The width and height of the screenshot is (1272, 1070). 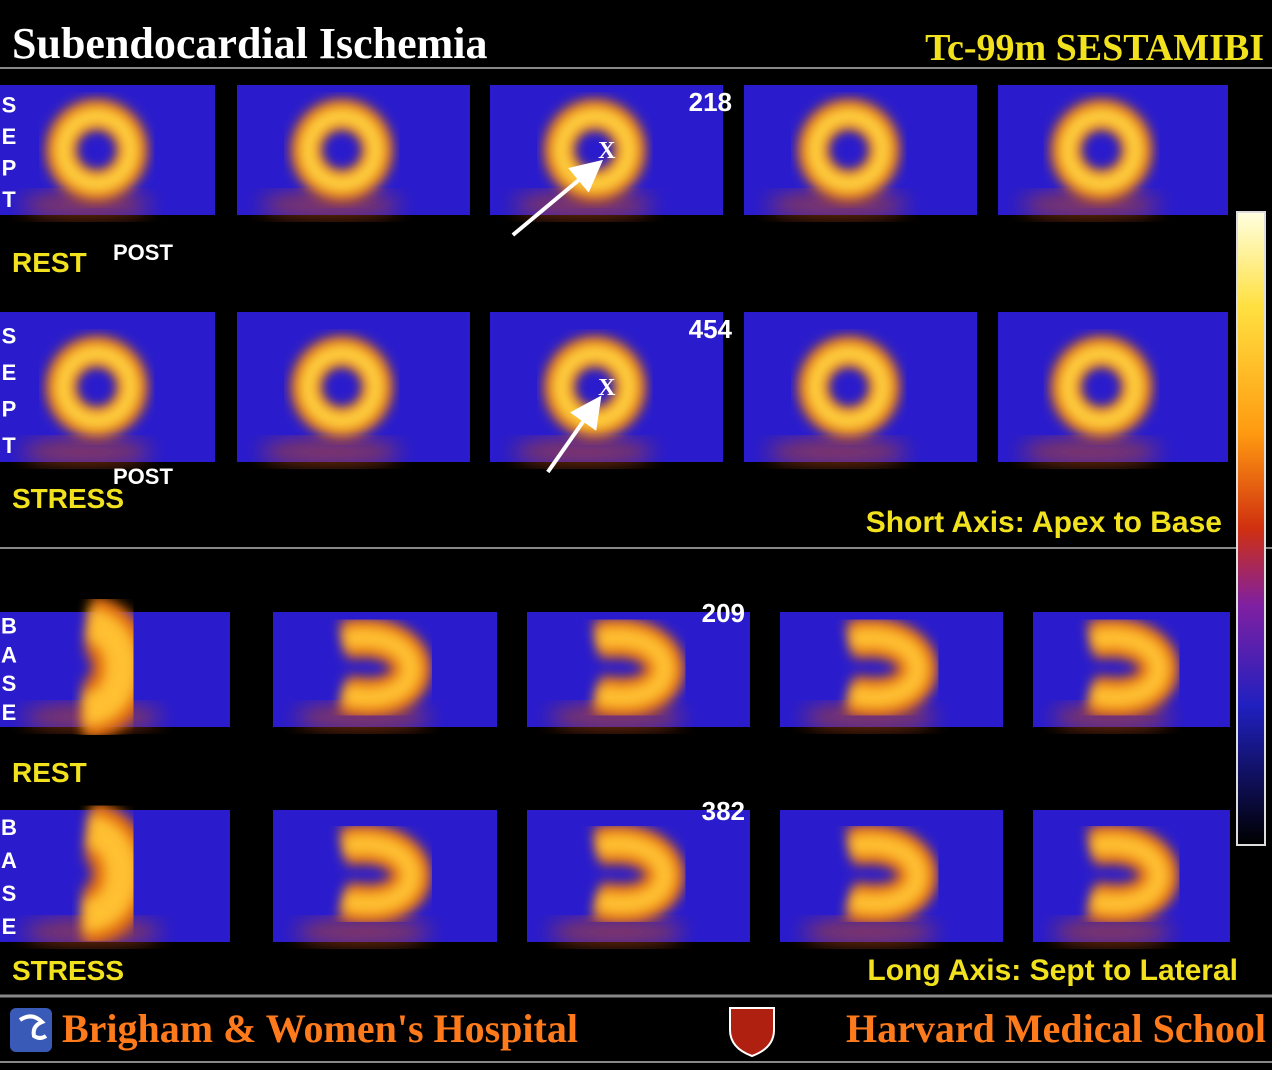 I want to click on caption: Long Axis: Sept to Lateral, so click(x=1052, y=970).